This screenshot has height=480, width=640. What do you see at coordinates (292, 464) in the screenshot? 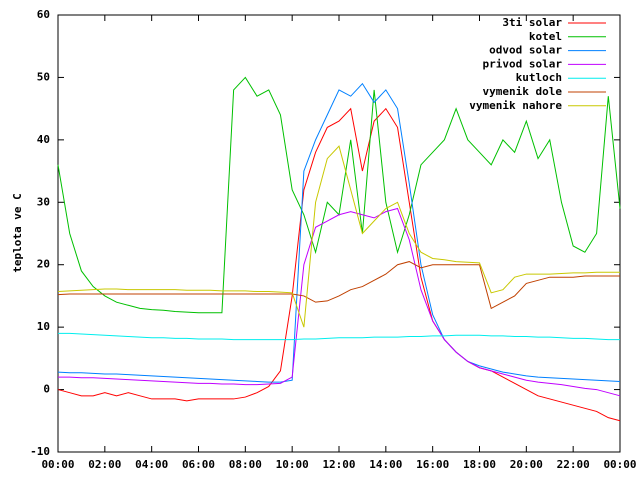
I see `x-tick-label: 10:00` at bounding box center [292, 464].